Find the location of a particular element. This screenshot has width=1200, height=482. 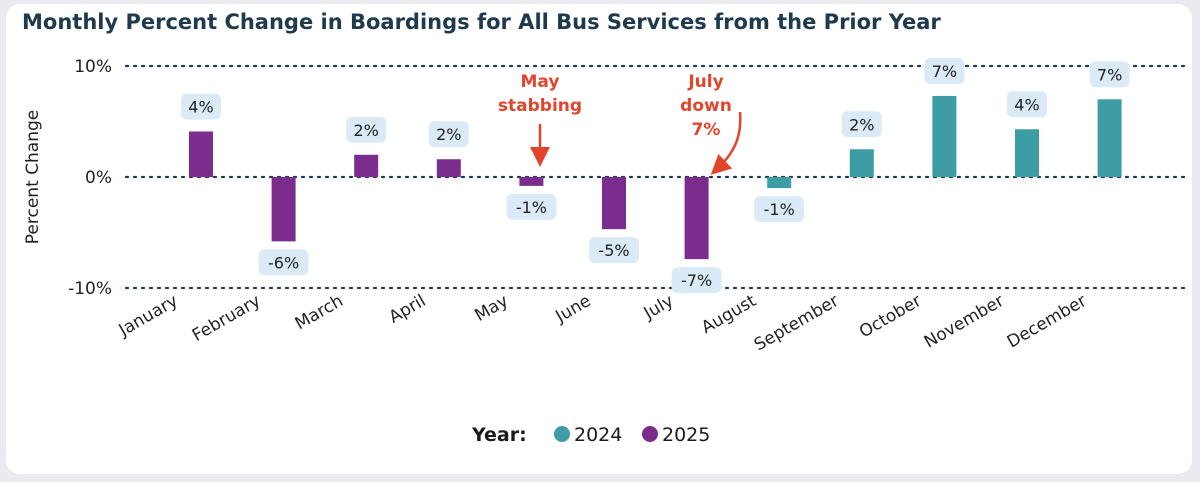

x-tick-label: June is located at coordinates (573, 309).